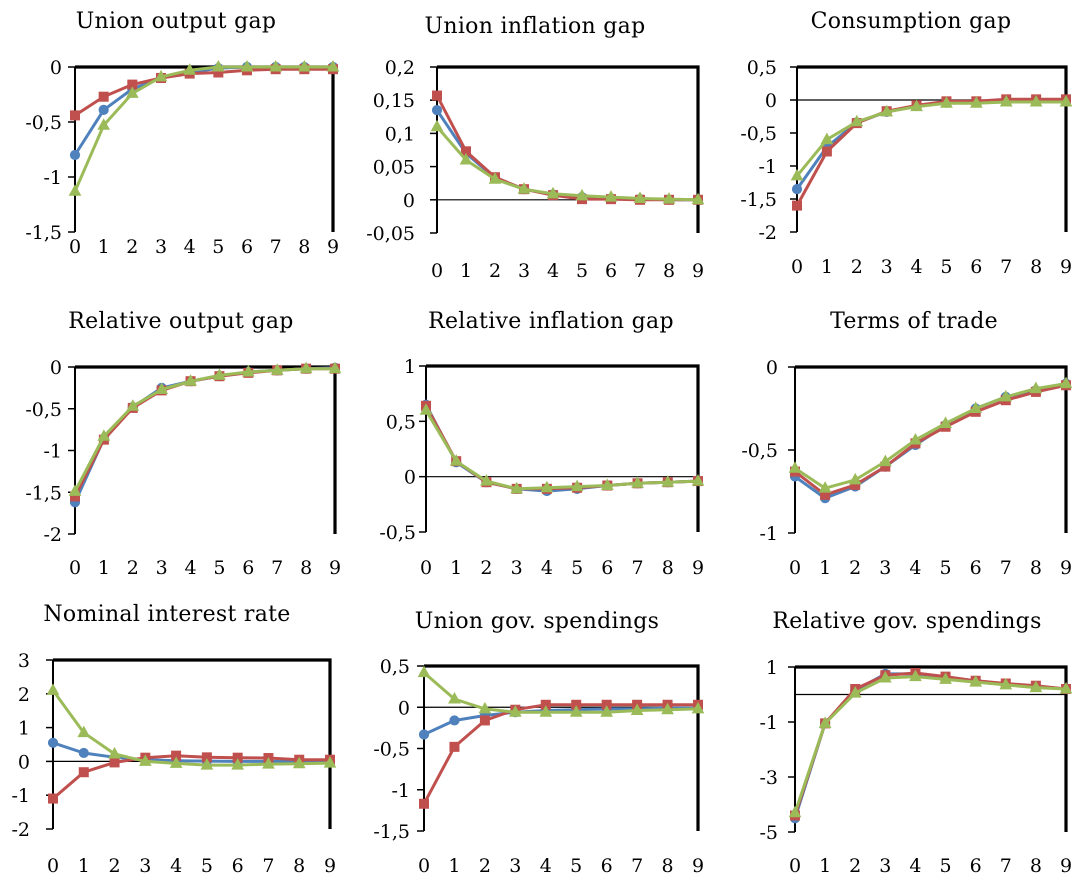 The width and height of the screenshot is (1083, 882). What do you see at coordinates (176, 21) in the screenshot?
I see `chart-title: Union output gap` at bounding box center [176, 21].